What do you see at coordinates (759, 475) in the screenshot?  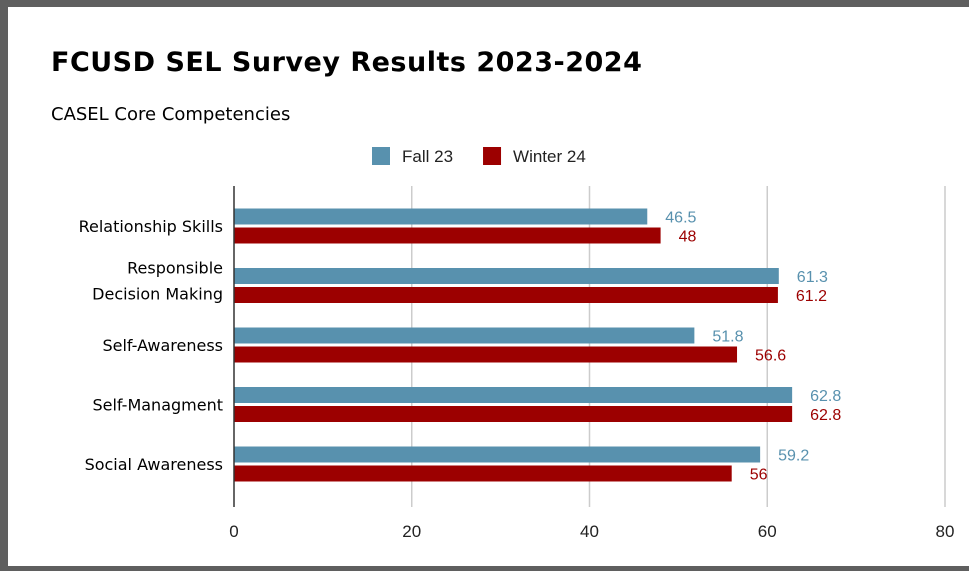 I see `data-label: 56` at bounding box center [759, 475].